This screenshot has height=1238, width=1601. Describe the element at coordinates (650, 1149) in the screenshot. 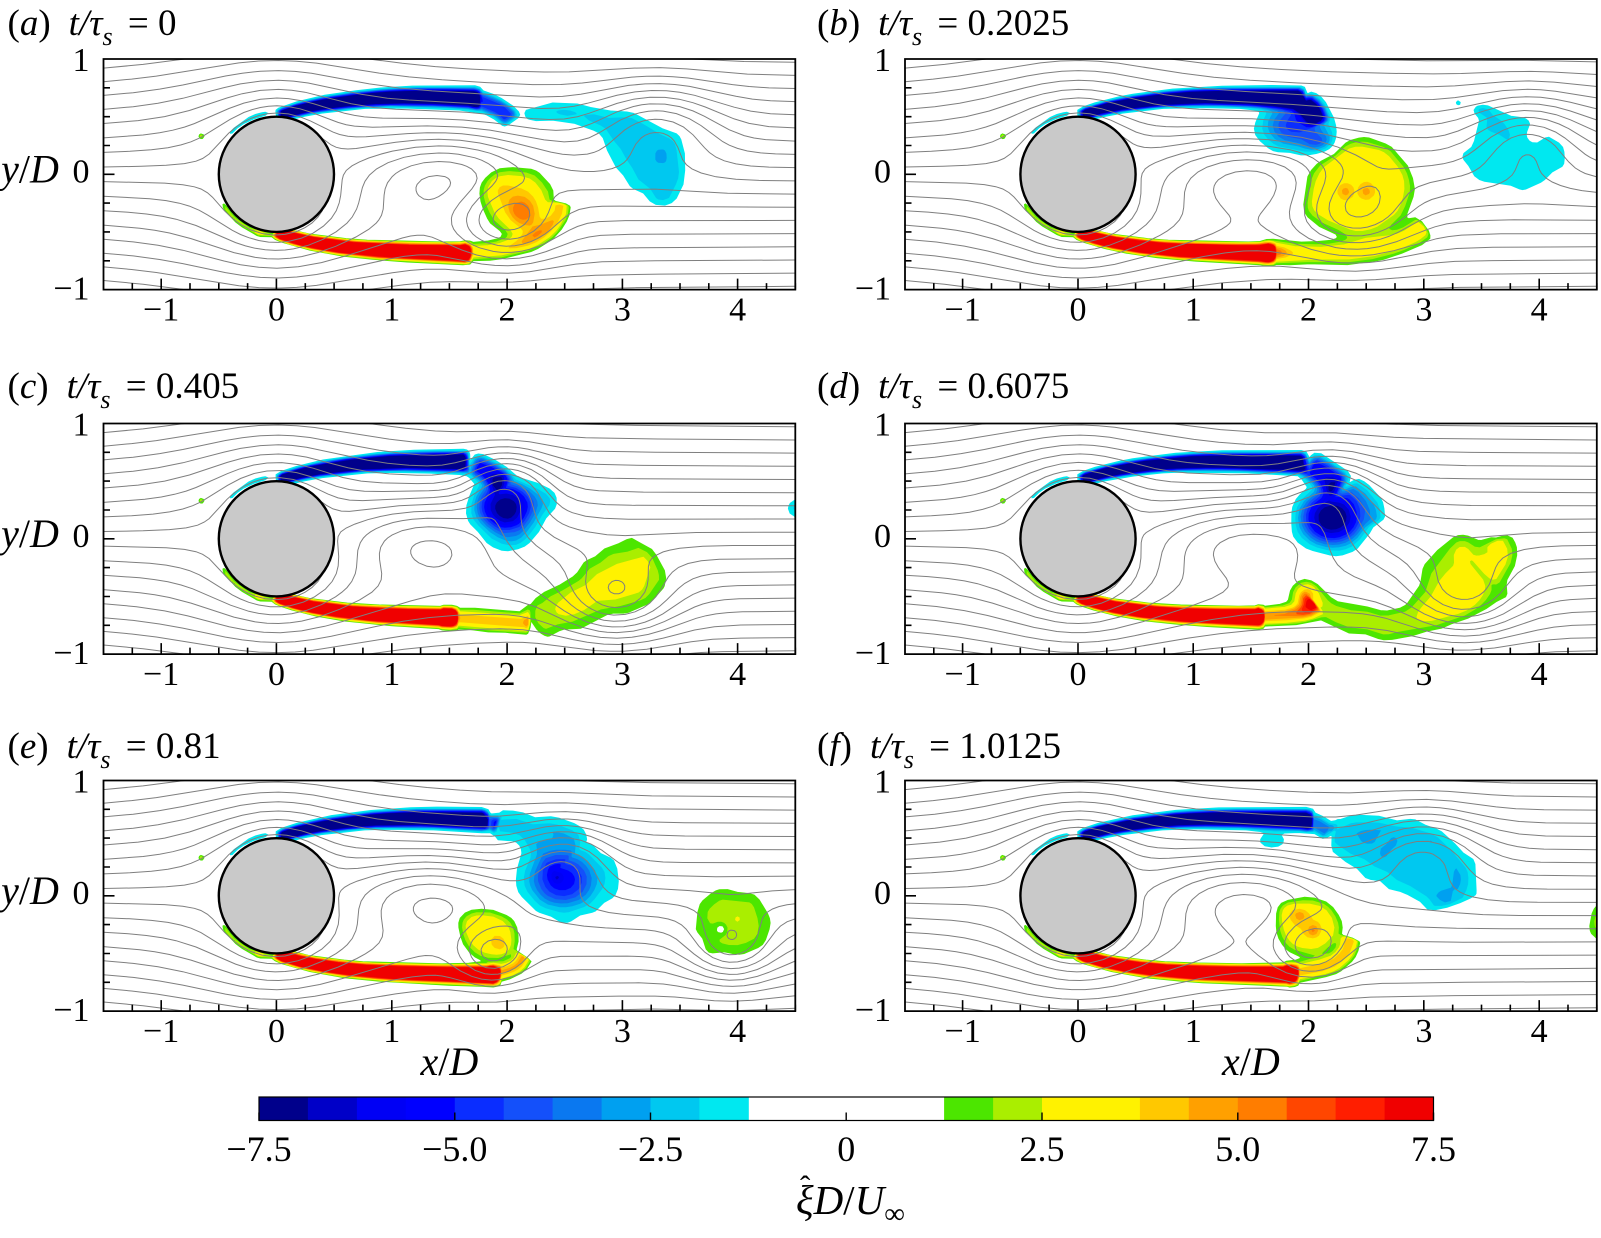

I see `svg-text: −2.5` at that location.